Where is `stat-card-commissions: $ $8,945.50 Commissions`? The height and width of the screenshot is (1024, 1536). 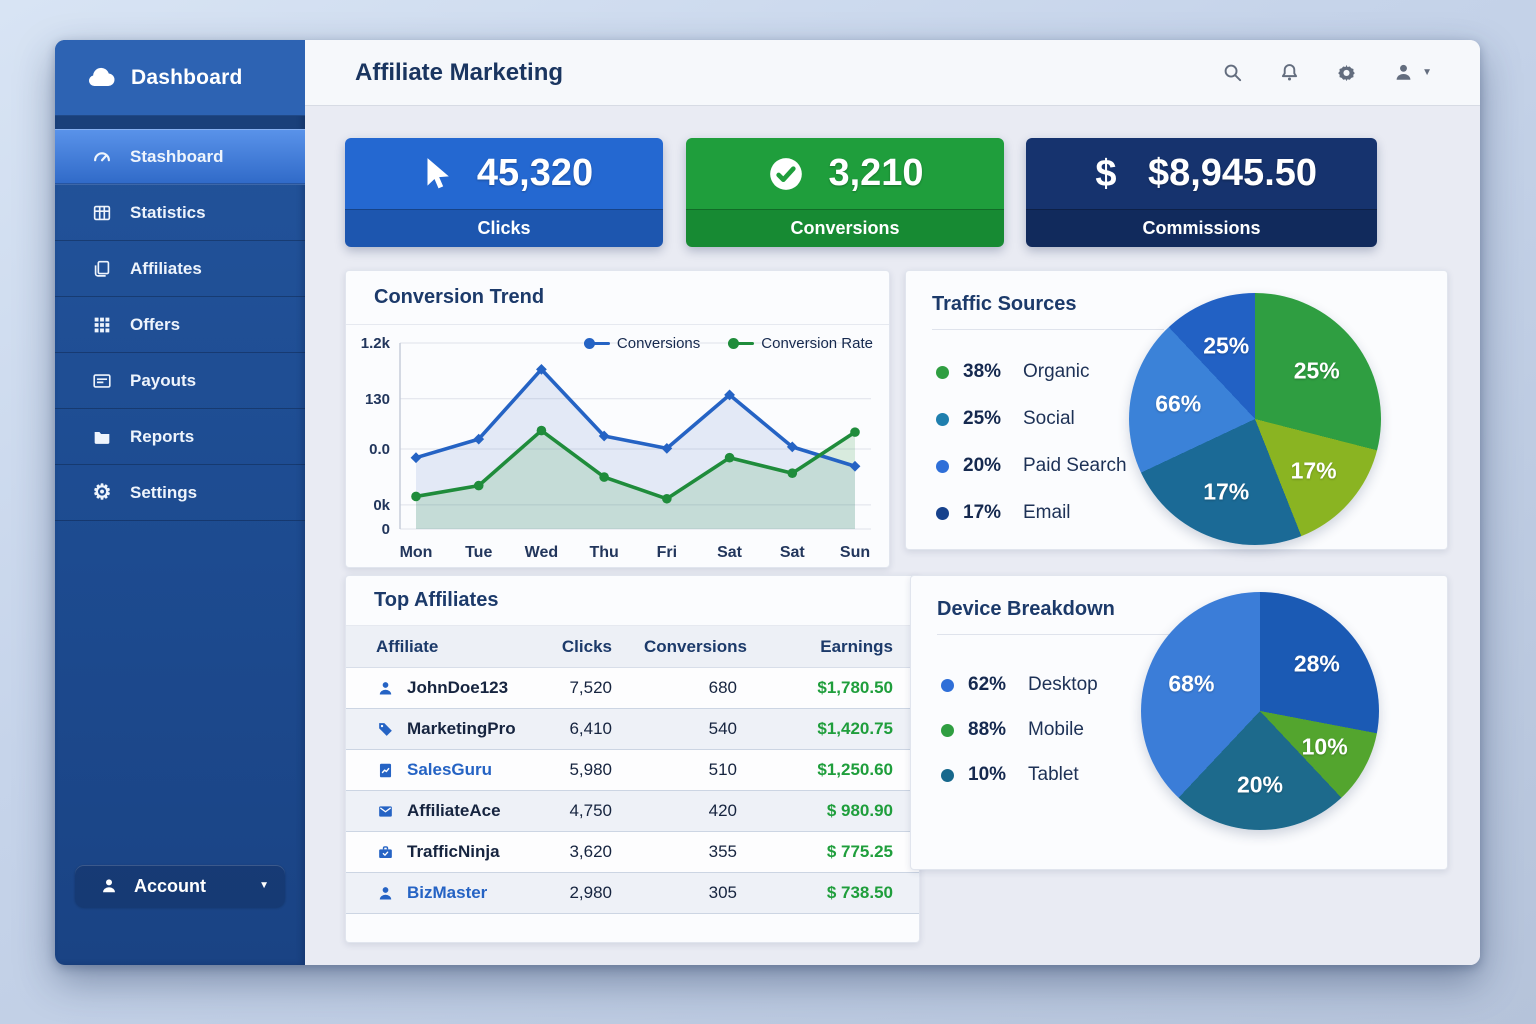 stat-card-commissions: $ $8,945.50 Commissions is located at coordinates (1201, 192).